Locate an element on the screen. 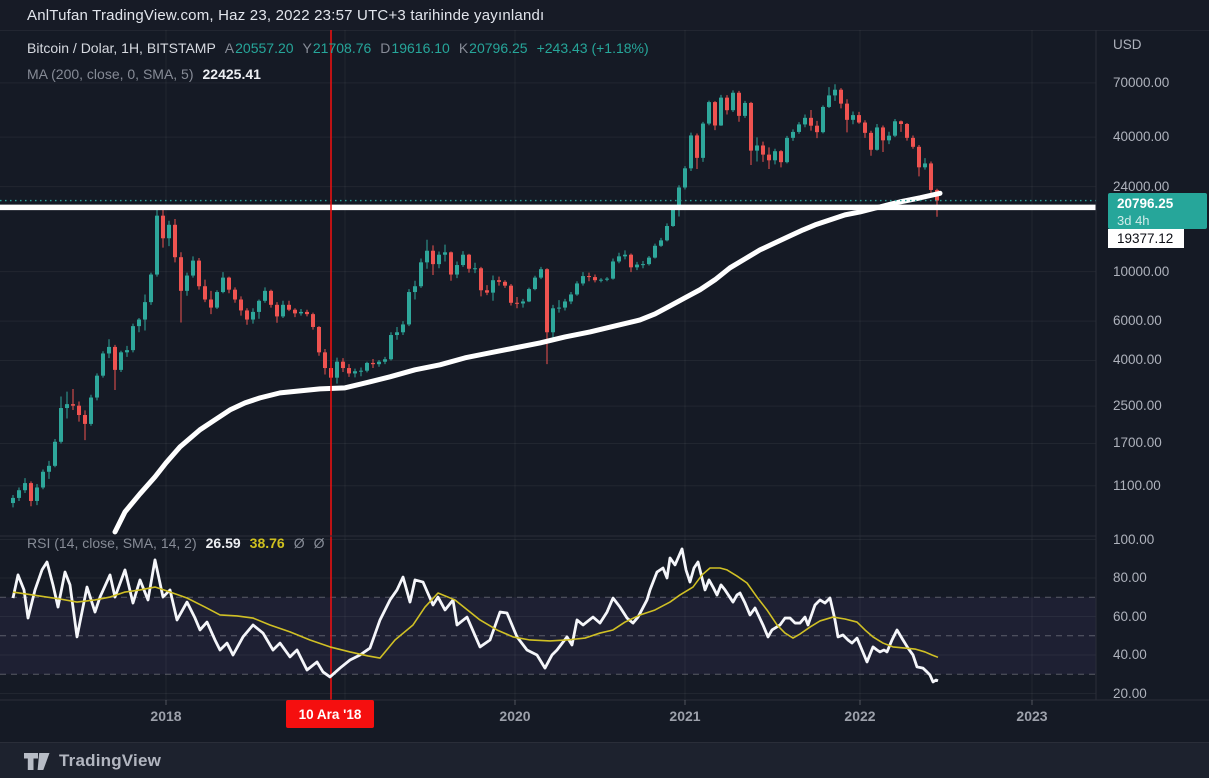 The image size is (1209, 778). time-axis-label: 2018 is located at coordinates (166, 716).